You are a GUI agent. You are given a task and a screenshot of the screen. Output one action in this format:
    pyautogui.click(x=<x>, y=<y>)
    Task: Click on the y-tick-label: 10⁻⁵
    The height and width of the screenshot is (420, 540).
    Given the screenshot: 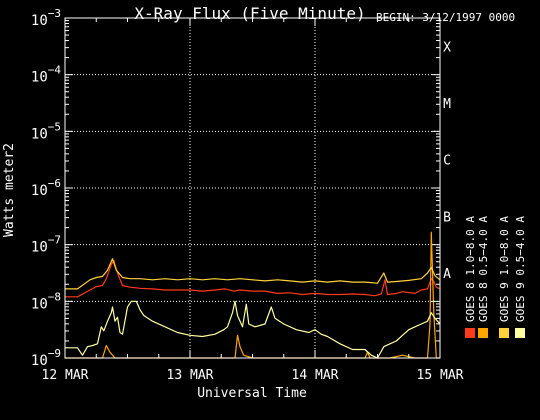 What is the action you would take?
    pyautogui.click(x=46, y=131)
    